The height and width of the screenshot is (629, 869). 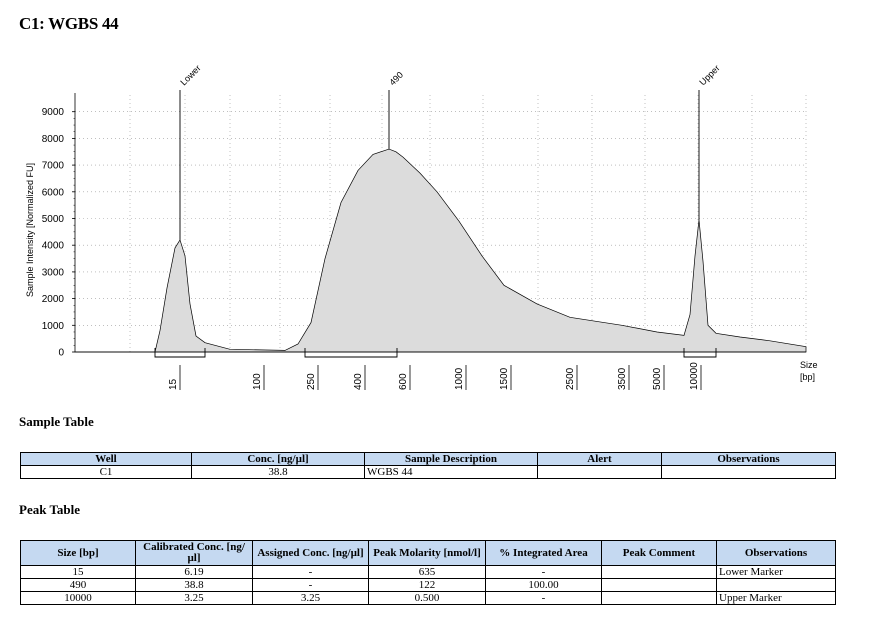 I want to click on column-header: Assigned Conc. [ng/µl], so click(x=310, y=553).